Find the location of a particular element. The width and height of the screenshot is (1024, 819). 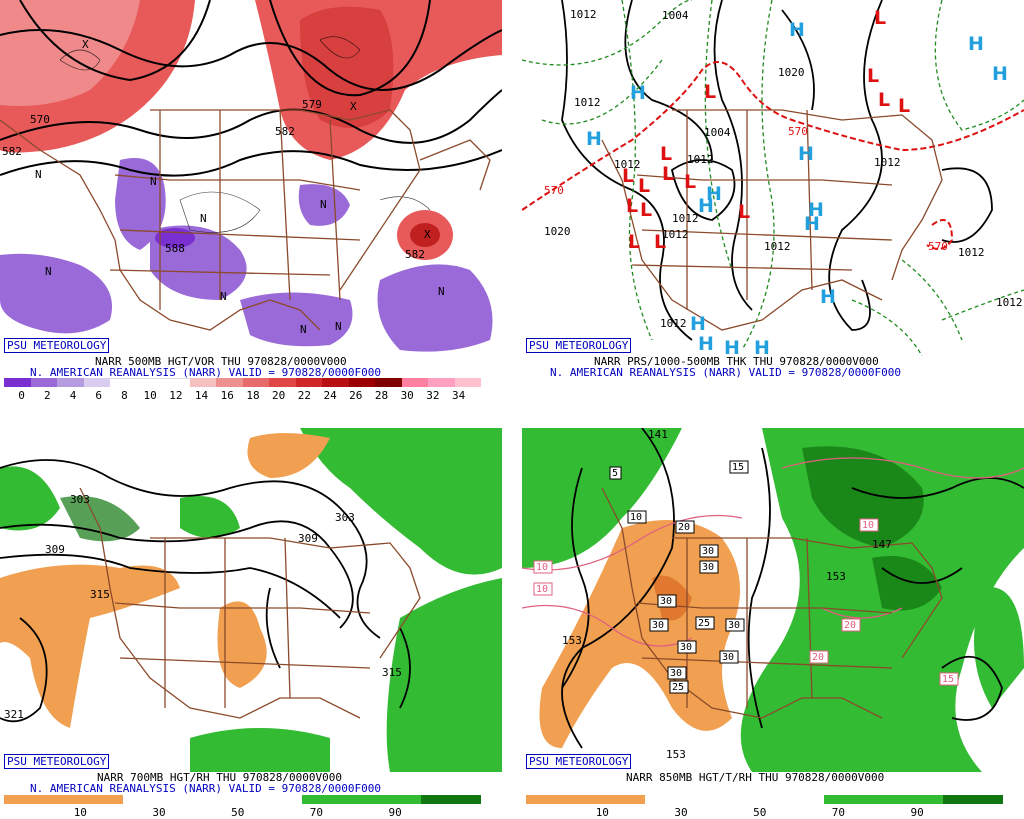

colorbar-tick: 32 is located at coordinates (433, 395).